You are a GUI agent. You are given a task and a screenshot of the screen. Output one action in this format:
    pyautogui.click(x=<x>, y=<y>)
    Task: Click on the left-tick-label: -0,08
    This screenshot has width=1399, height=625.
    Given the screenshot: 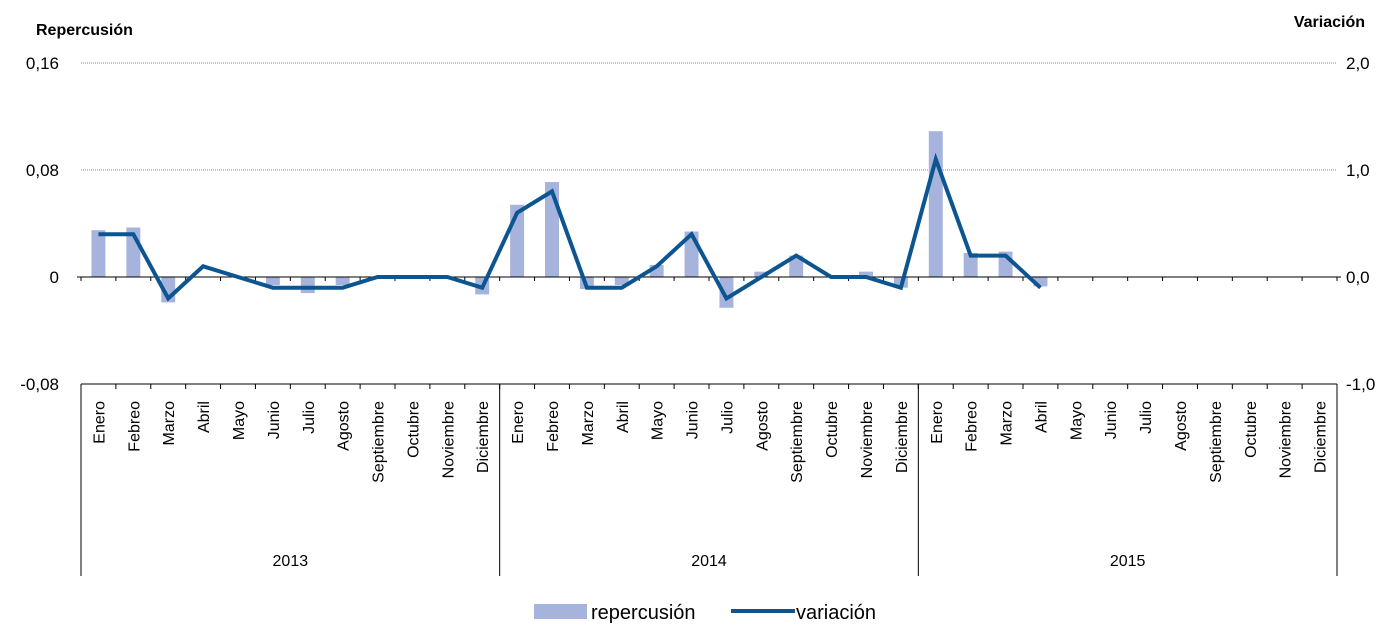 What is the action you would take?
    pyautogui.click(x=39, y=384)
    